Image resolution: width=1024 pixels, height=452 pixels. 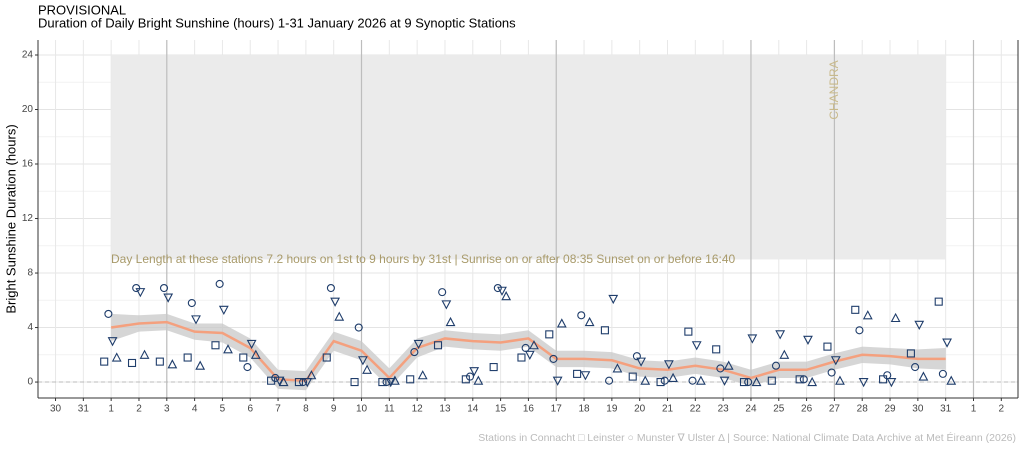 I want to click on y-tick-label: 4, so click(x=30, y=327).